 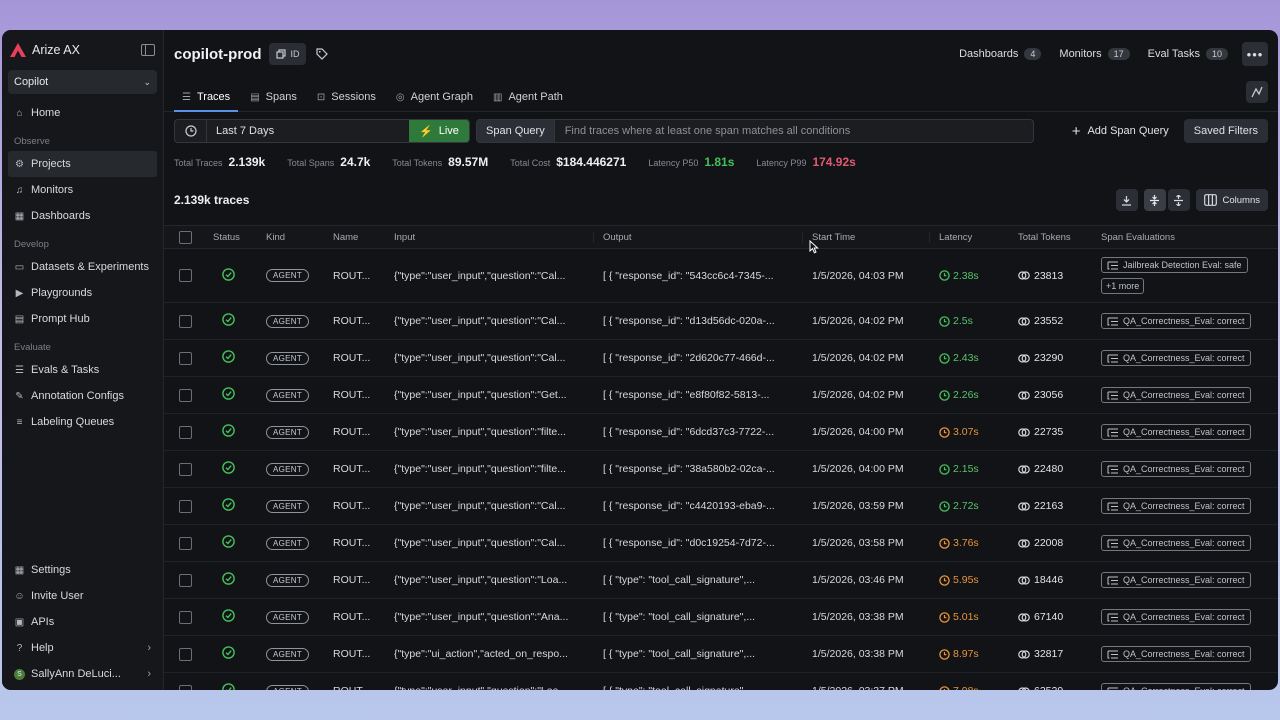 What do you see at coordinates (82, 267) in the screenshot?
I see `sidebar-item-datasets: ▭ Datasets & Experiments` at bounding box center [82, 267].